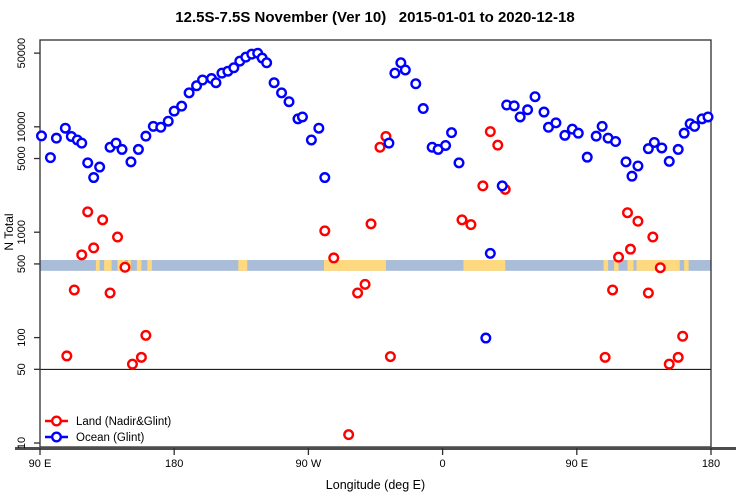  Describe the element at coordinates (711, 464) in the screenshot. I see `x-tick-label: 180` at that location.